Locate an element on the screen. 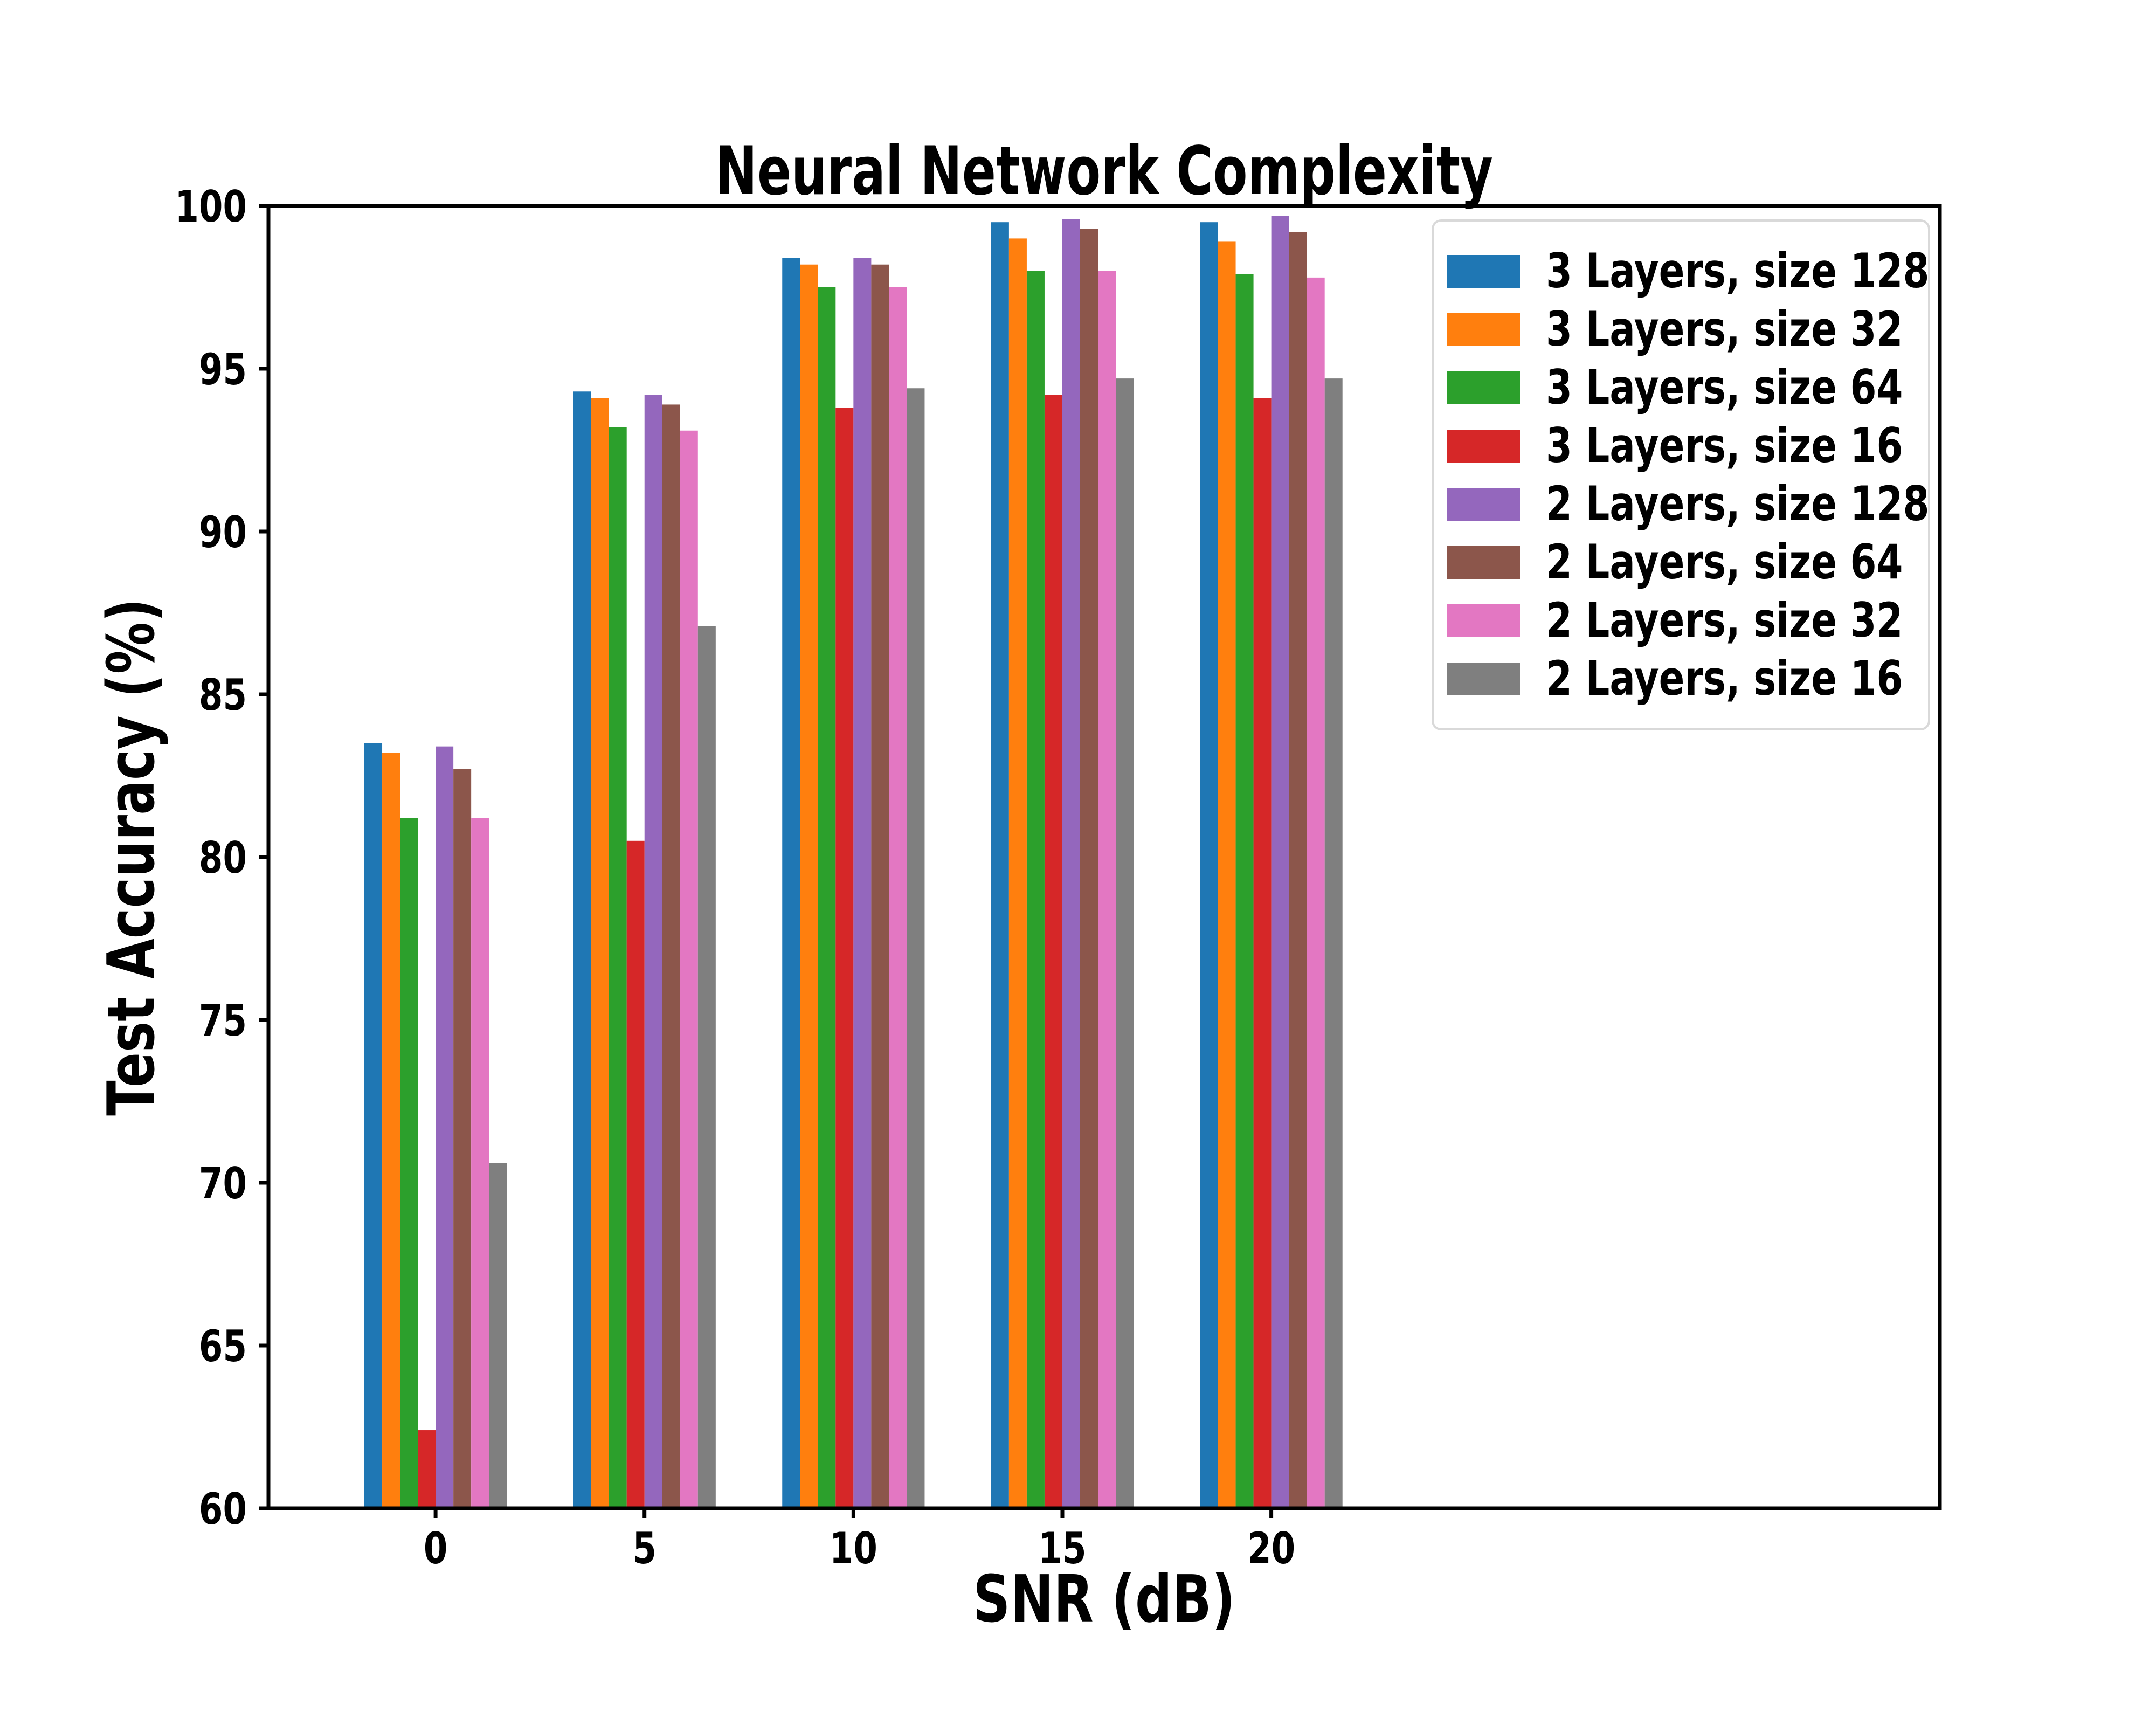 The width and height of the screenshot is (2156, 1725). x-axis-label: SNR (dB) is located at coordinates (1104, 1599).